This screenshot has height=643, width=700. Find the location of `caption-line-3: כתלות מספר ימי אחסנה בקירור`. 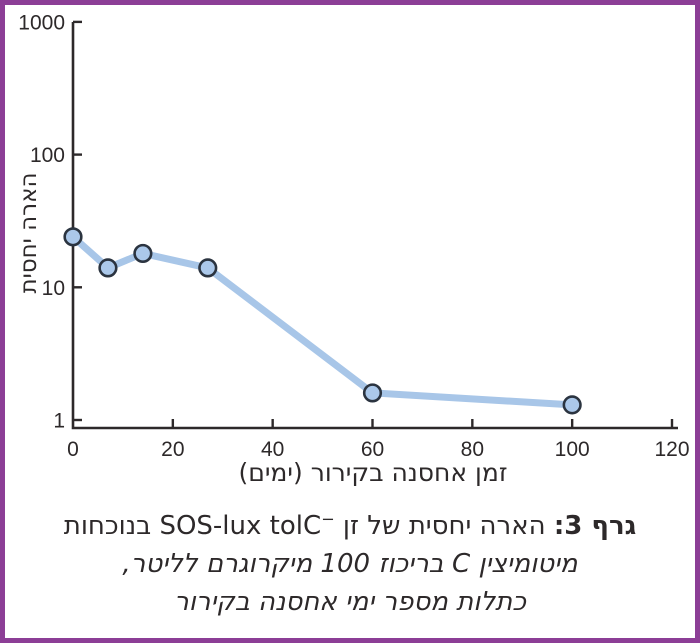

caption-line-3: כתלות מספר ימי אחסנה בקירור is located at coordinates (350, 602).